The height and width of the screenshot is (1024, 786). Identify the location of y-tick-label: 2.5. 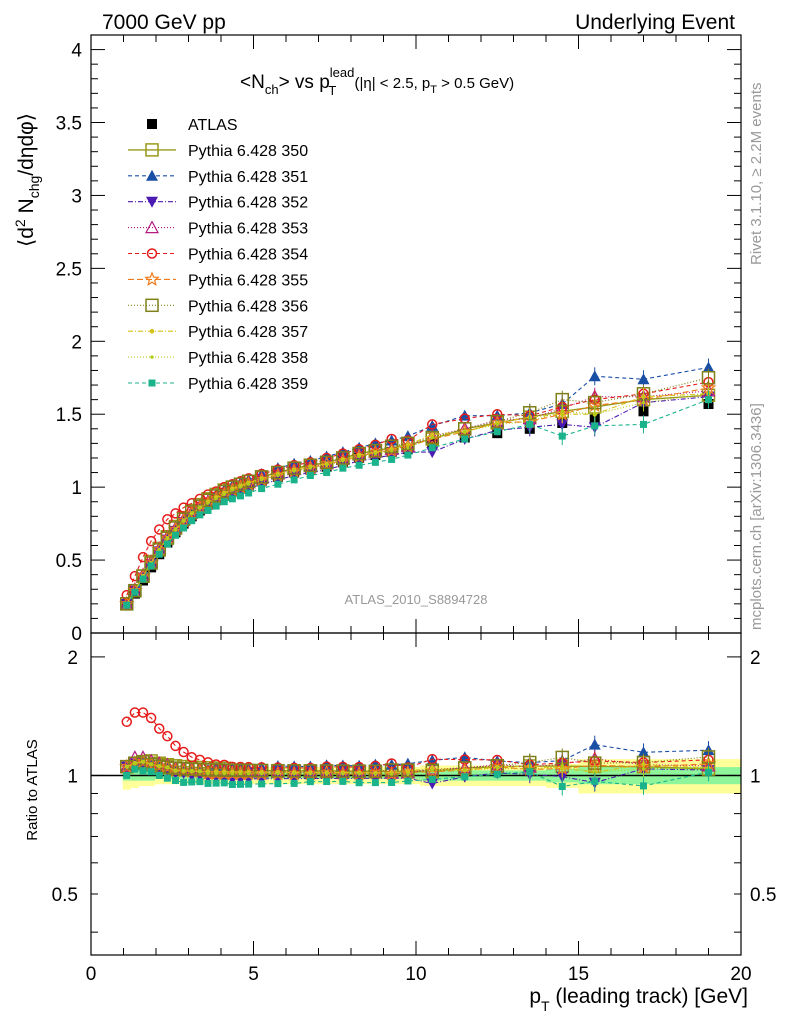
(69, 269).